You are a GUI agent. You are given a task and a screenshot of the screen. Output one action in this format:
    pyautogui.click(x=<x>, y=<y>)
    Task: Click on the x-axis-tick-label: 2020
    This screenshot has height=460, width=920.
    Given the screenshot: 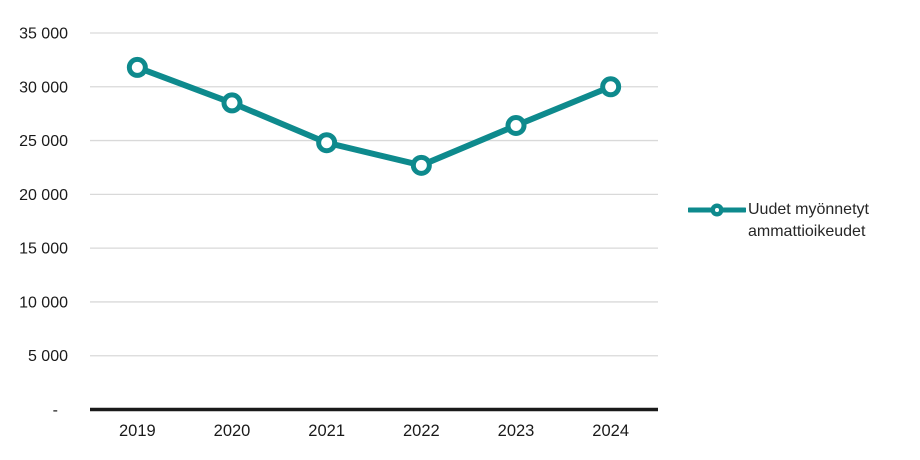 What is the action you would take?
    pyautogui.click(x=232, y=431)
    